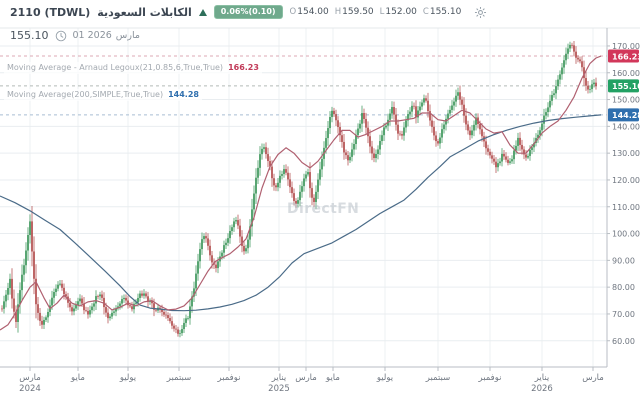  I want to click on svg-text: 130.00, so click(626, 153).